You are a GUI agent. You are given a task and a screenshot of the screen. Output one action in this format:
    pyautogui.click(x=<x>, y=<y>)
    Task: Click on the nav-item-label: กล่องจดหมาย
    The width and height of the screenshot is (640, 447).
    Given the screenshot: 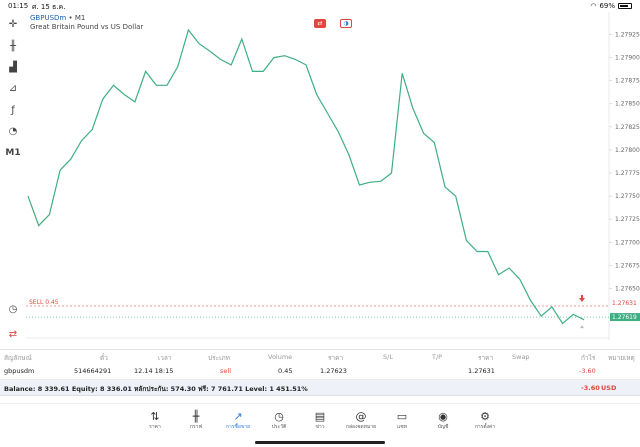 What is the action you would take?
    pyautogui.click(x=361, y=427)
    